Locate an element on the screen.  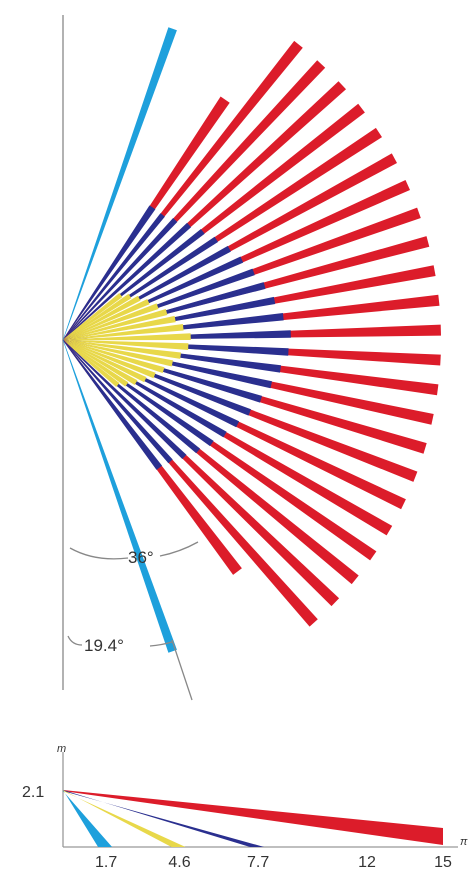
mini-band-1.7 is located at coordinates (88, 818).